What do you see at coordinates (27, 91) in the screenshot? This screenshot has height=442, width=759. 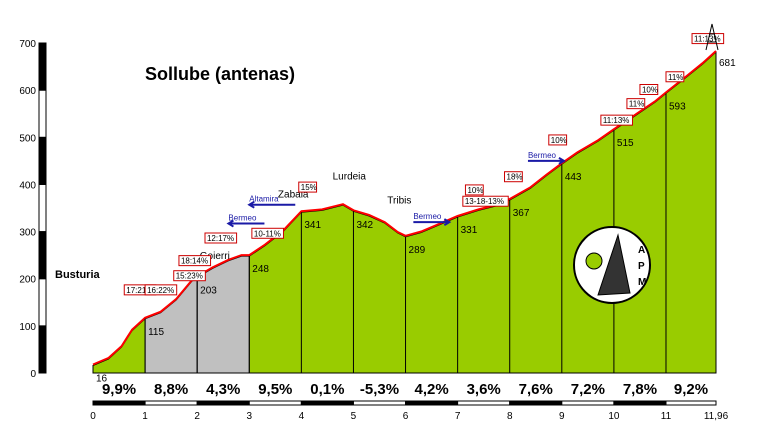 I see `y-tick-label: 600` at bounding box center [27, 91].